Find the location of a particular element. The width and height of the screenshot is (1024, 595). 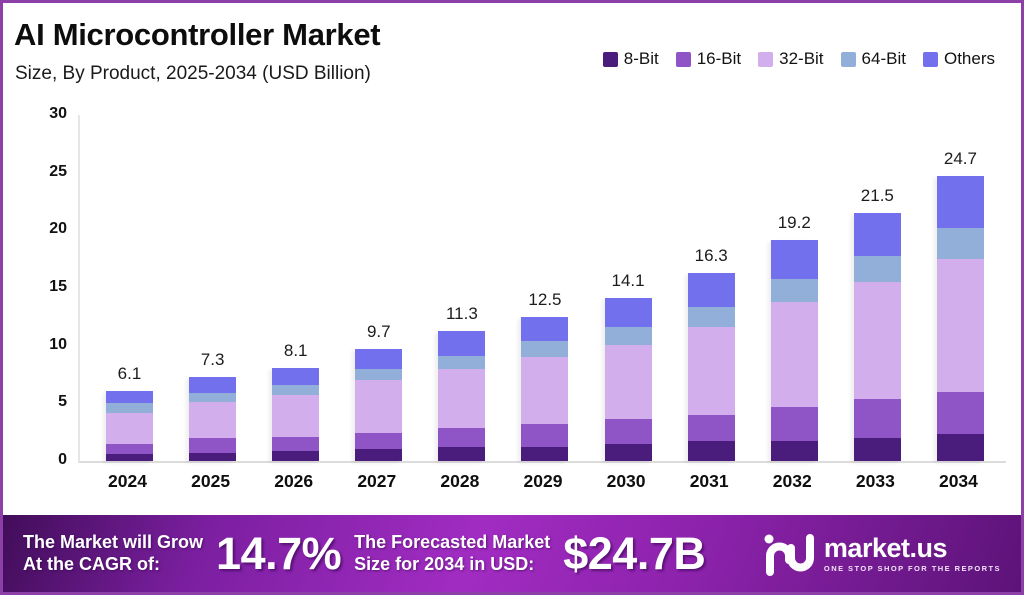

y-axis-tick-30: 30 is located at coordinates (58, 114).